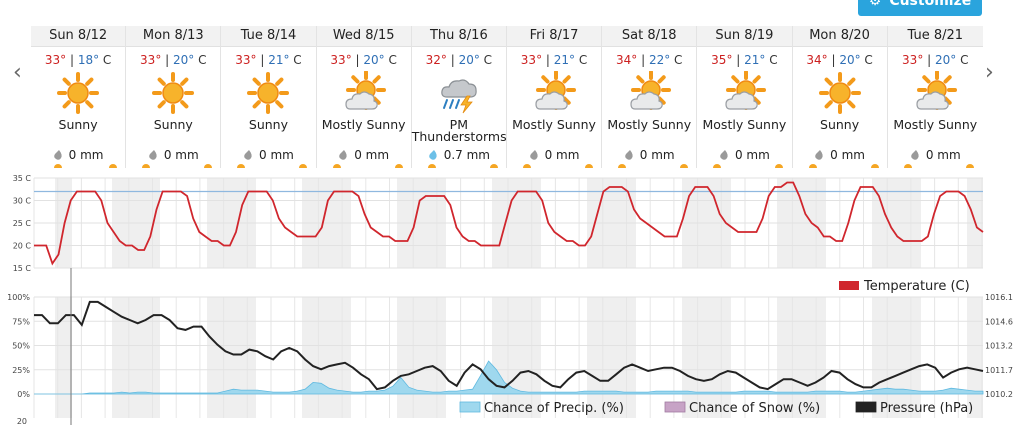 The image size is (1029, 425). I want to click on legend-label-temperature: Temperature (C), so click(916, 286).